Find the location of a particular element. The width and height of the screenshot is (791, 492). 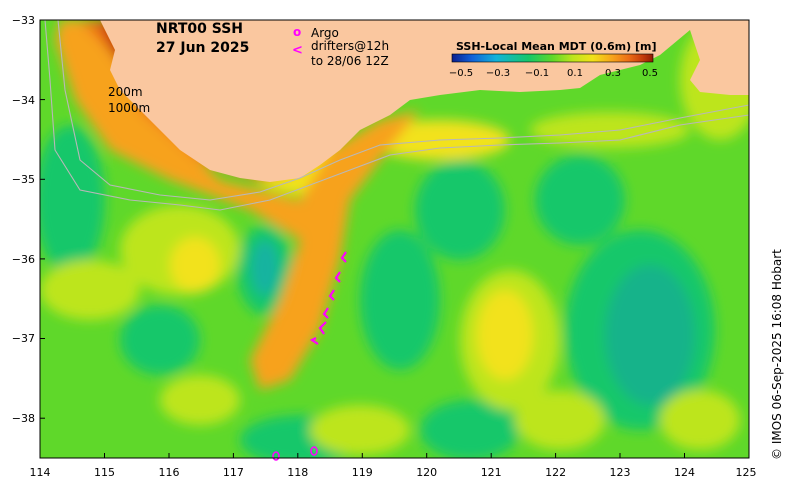

x-tick-label: 114 is located at coordinates (40, 472).